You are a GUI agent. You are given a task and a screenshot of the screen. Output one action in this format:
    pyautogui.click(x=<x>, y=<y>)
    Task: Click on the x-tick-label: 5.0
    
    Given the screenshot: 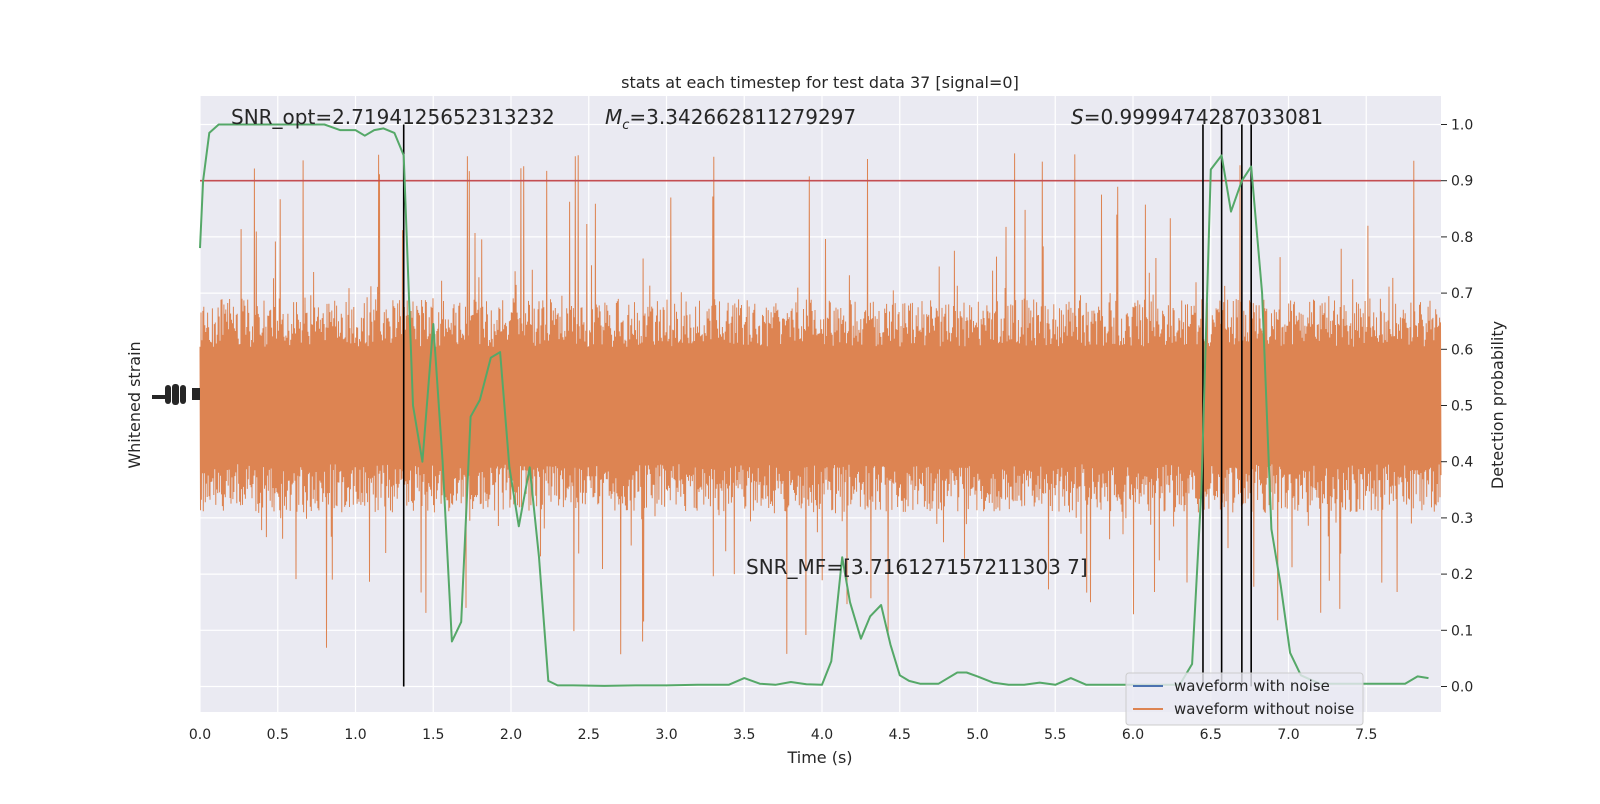 What is the action you would take?
    pyautogui.click(x=977, y=735)
    